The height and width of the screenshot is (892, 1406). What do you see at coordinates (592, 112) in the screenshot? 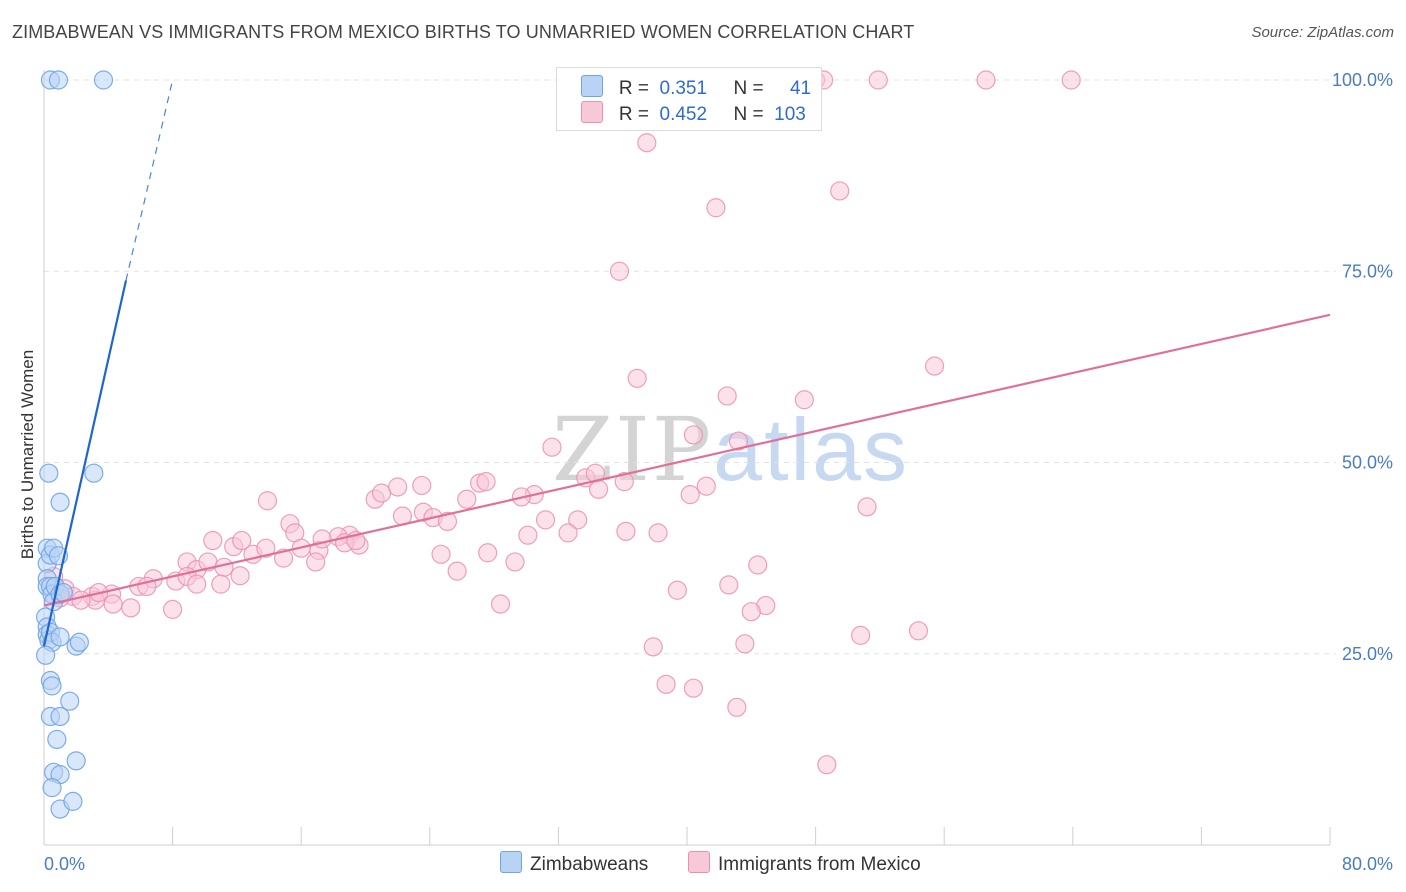
I see `legend-swatch-pink` at bounding box center [592, 112].